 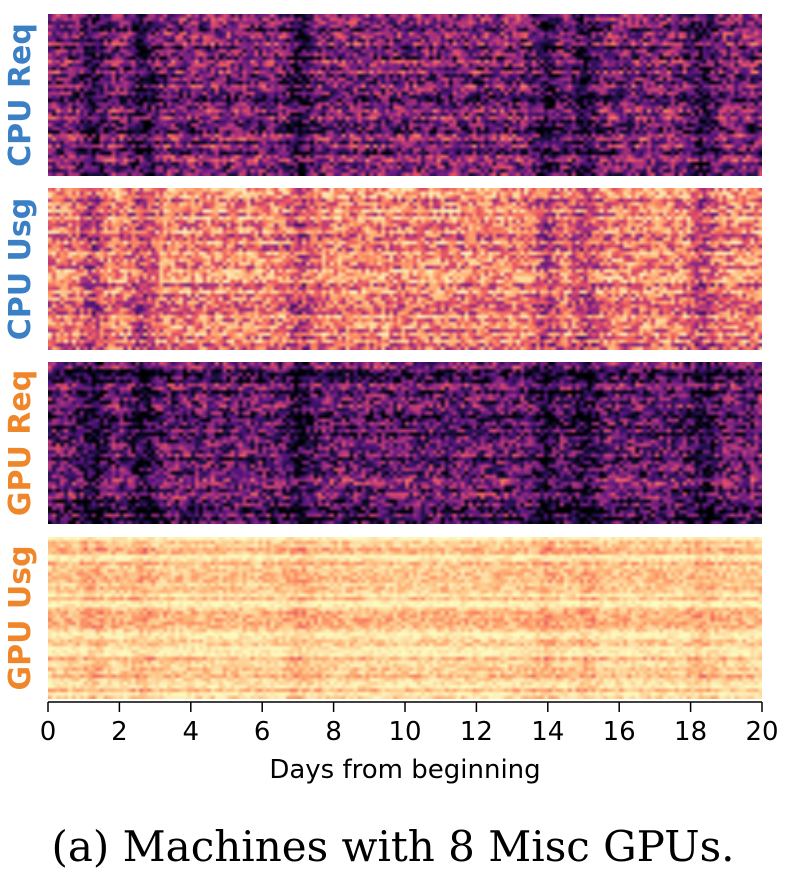 What do you see at coordinates (119, 732) in the screenshot?
I see `x-tick-label: 2` at bounding box center [119, 732].